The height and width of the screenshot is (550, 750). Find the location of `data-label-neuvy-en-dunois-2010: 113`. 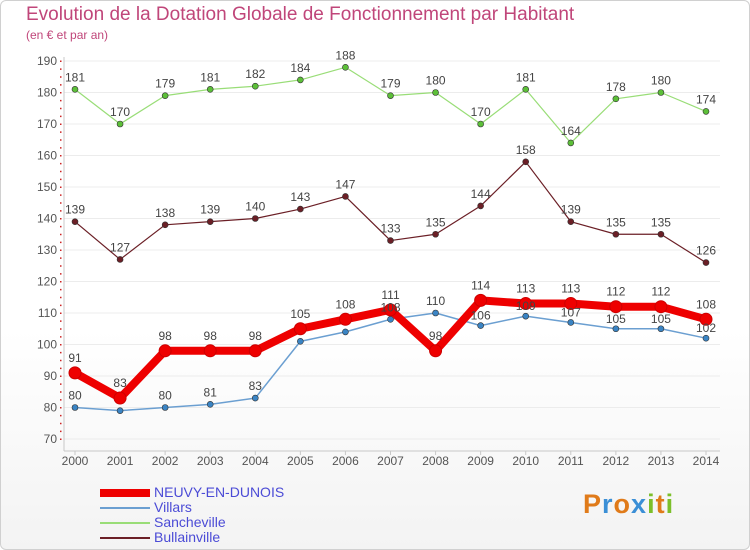

data-label-neuvy-en-dunois-2010: 113 is located at coordinates (525, 289).